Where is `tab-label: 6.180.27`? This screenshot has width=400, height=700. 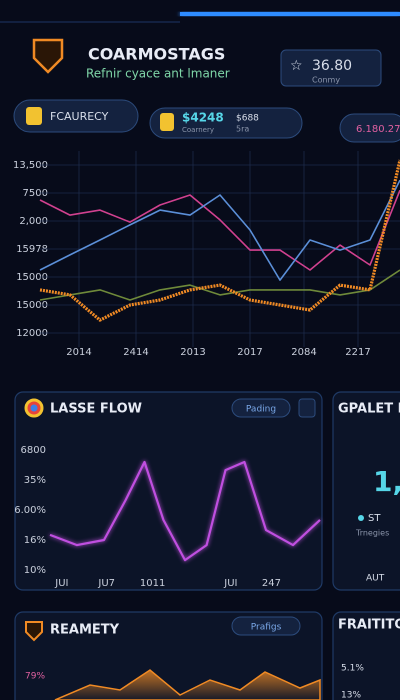
tab-label: 6.180.27 is located at coordinates (378, 129).